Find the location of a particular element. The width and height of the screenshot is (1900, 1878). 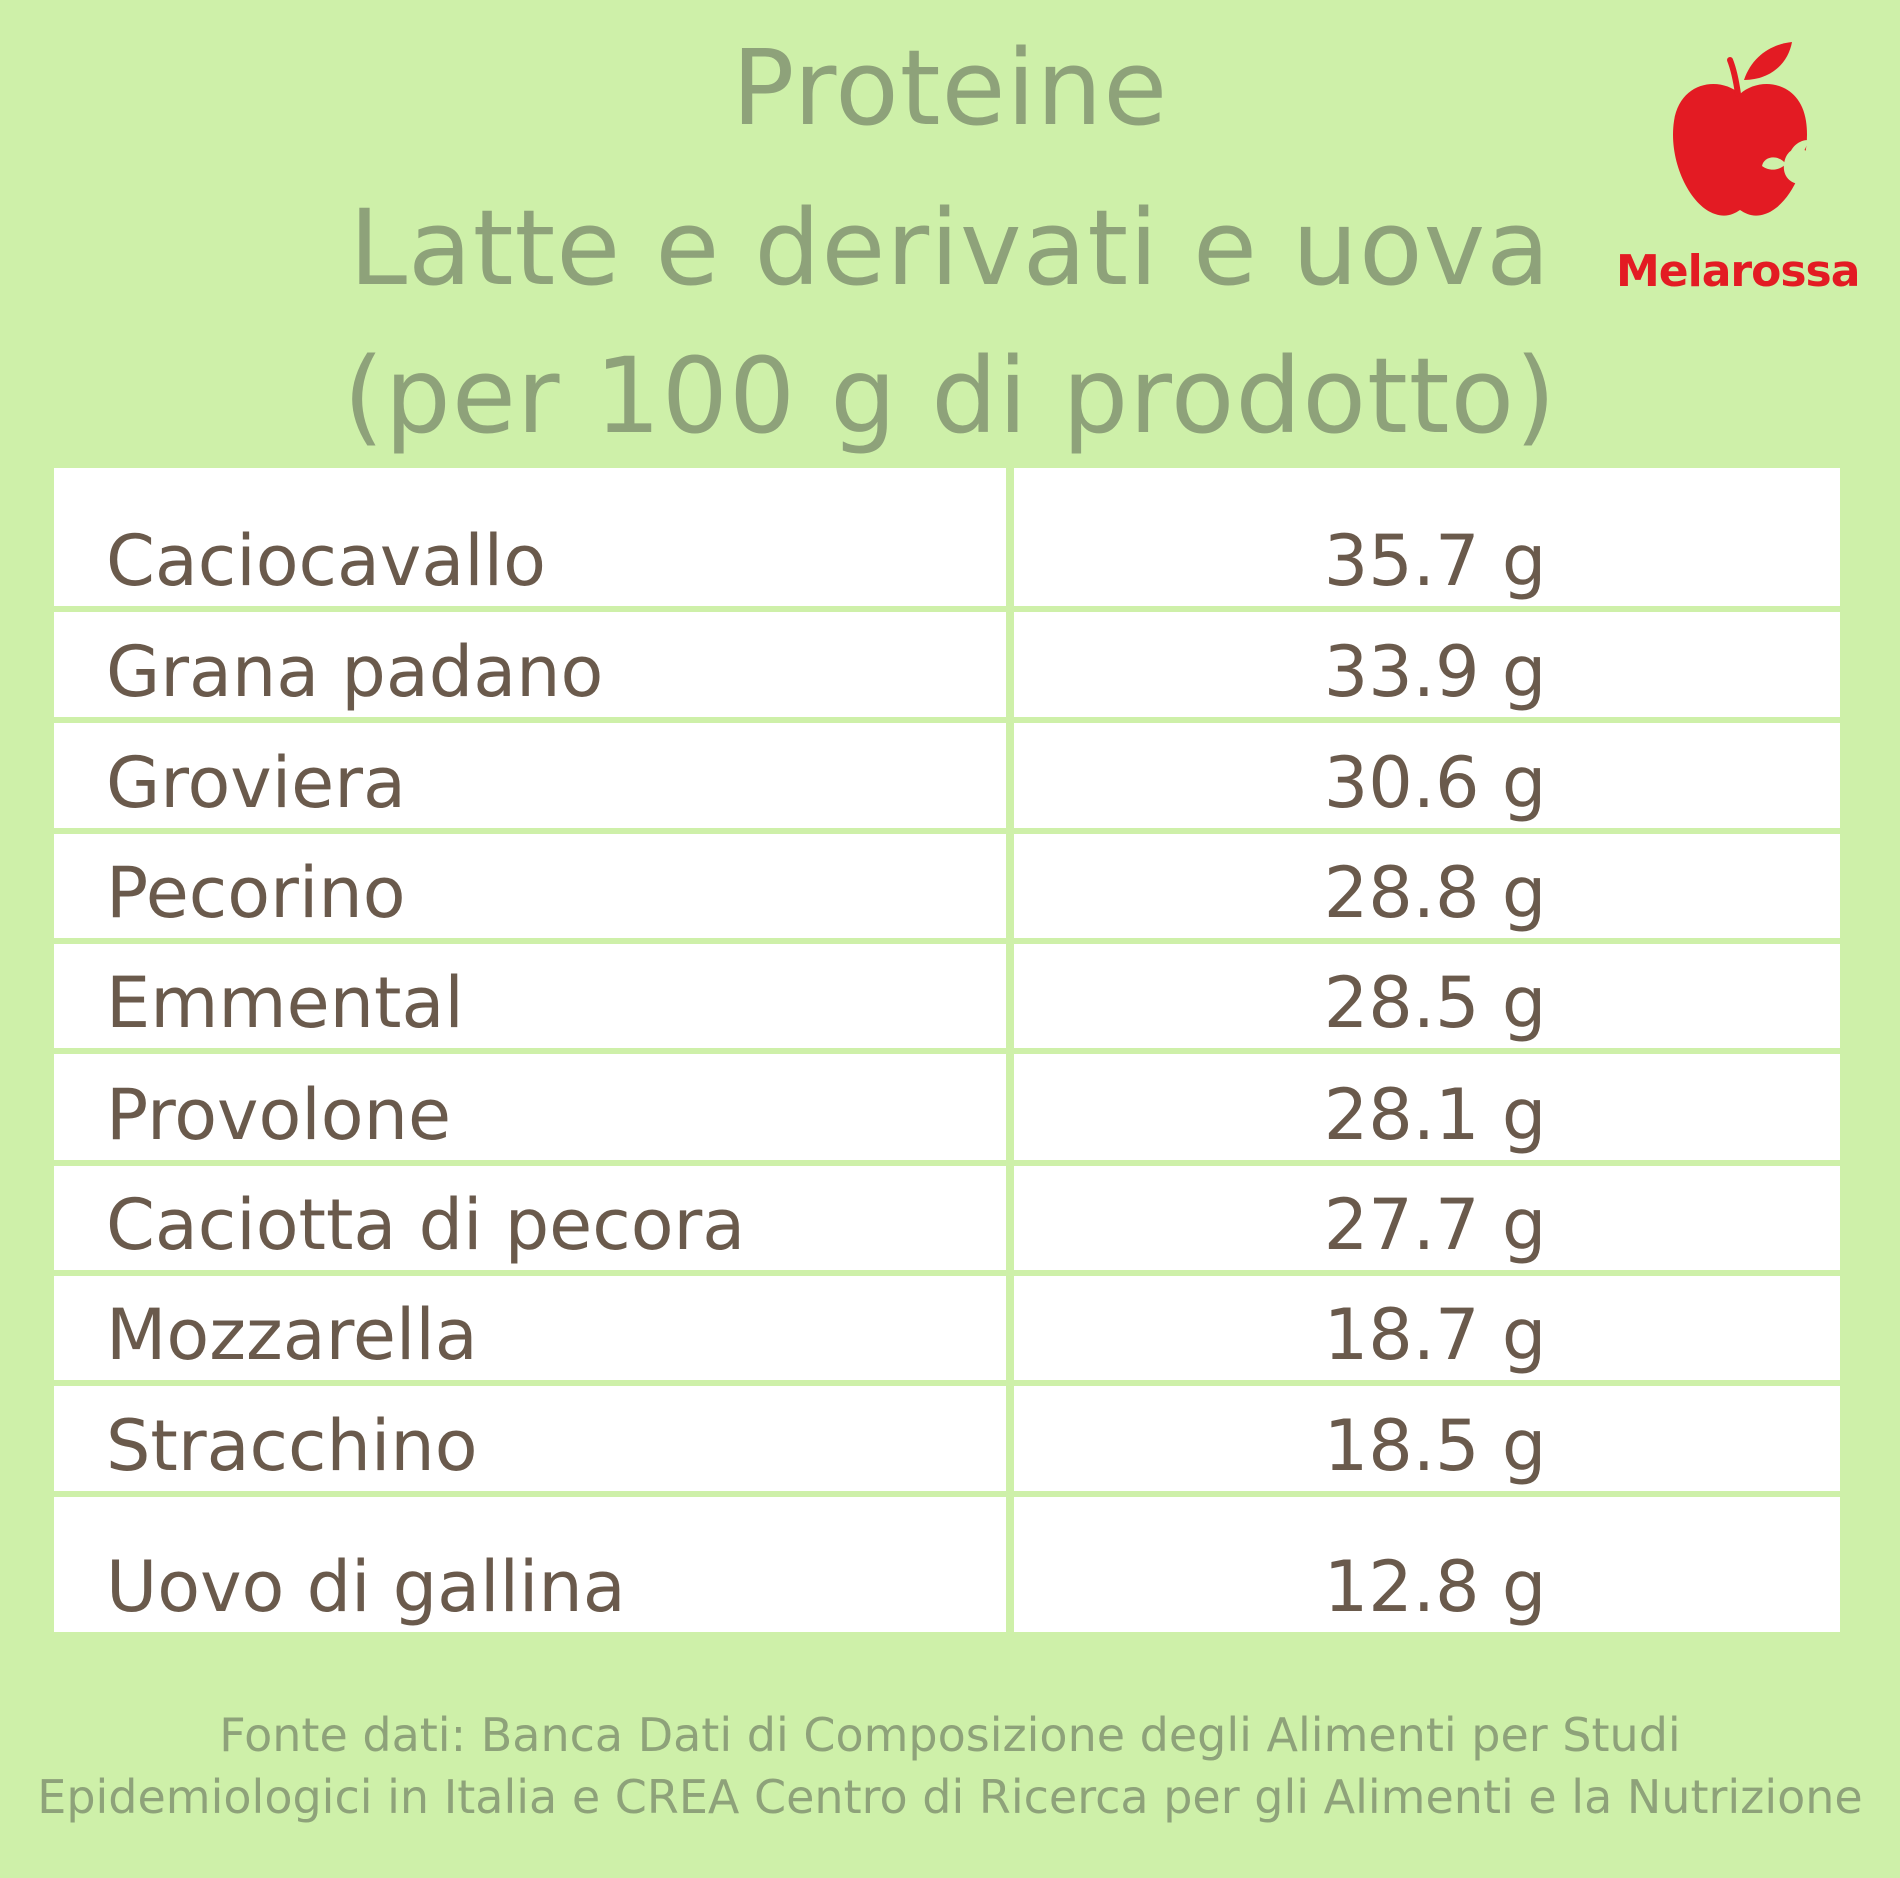

food-name: Emmental is located at coordinates (285, 1003).